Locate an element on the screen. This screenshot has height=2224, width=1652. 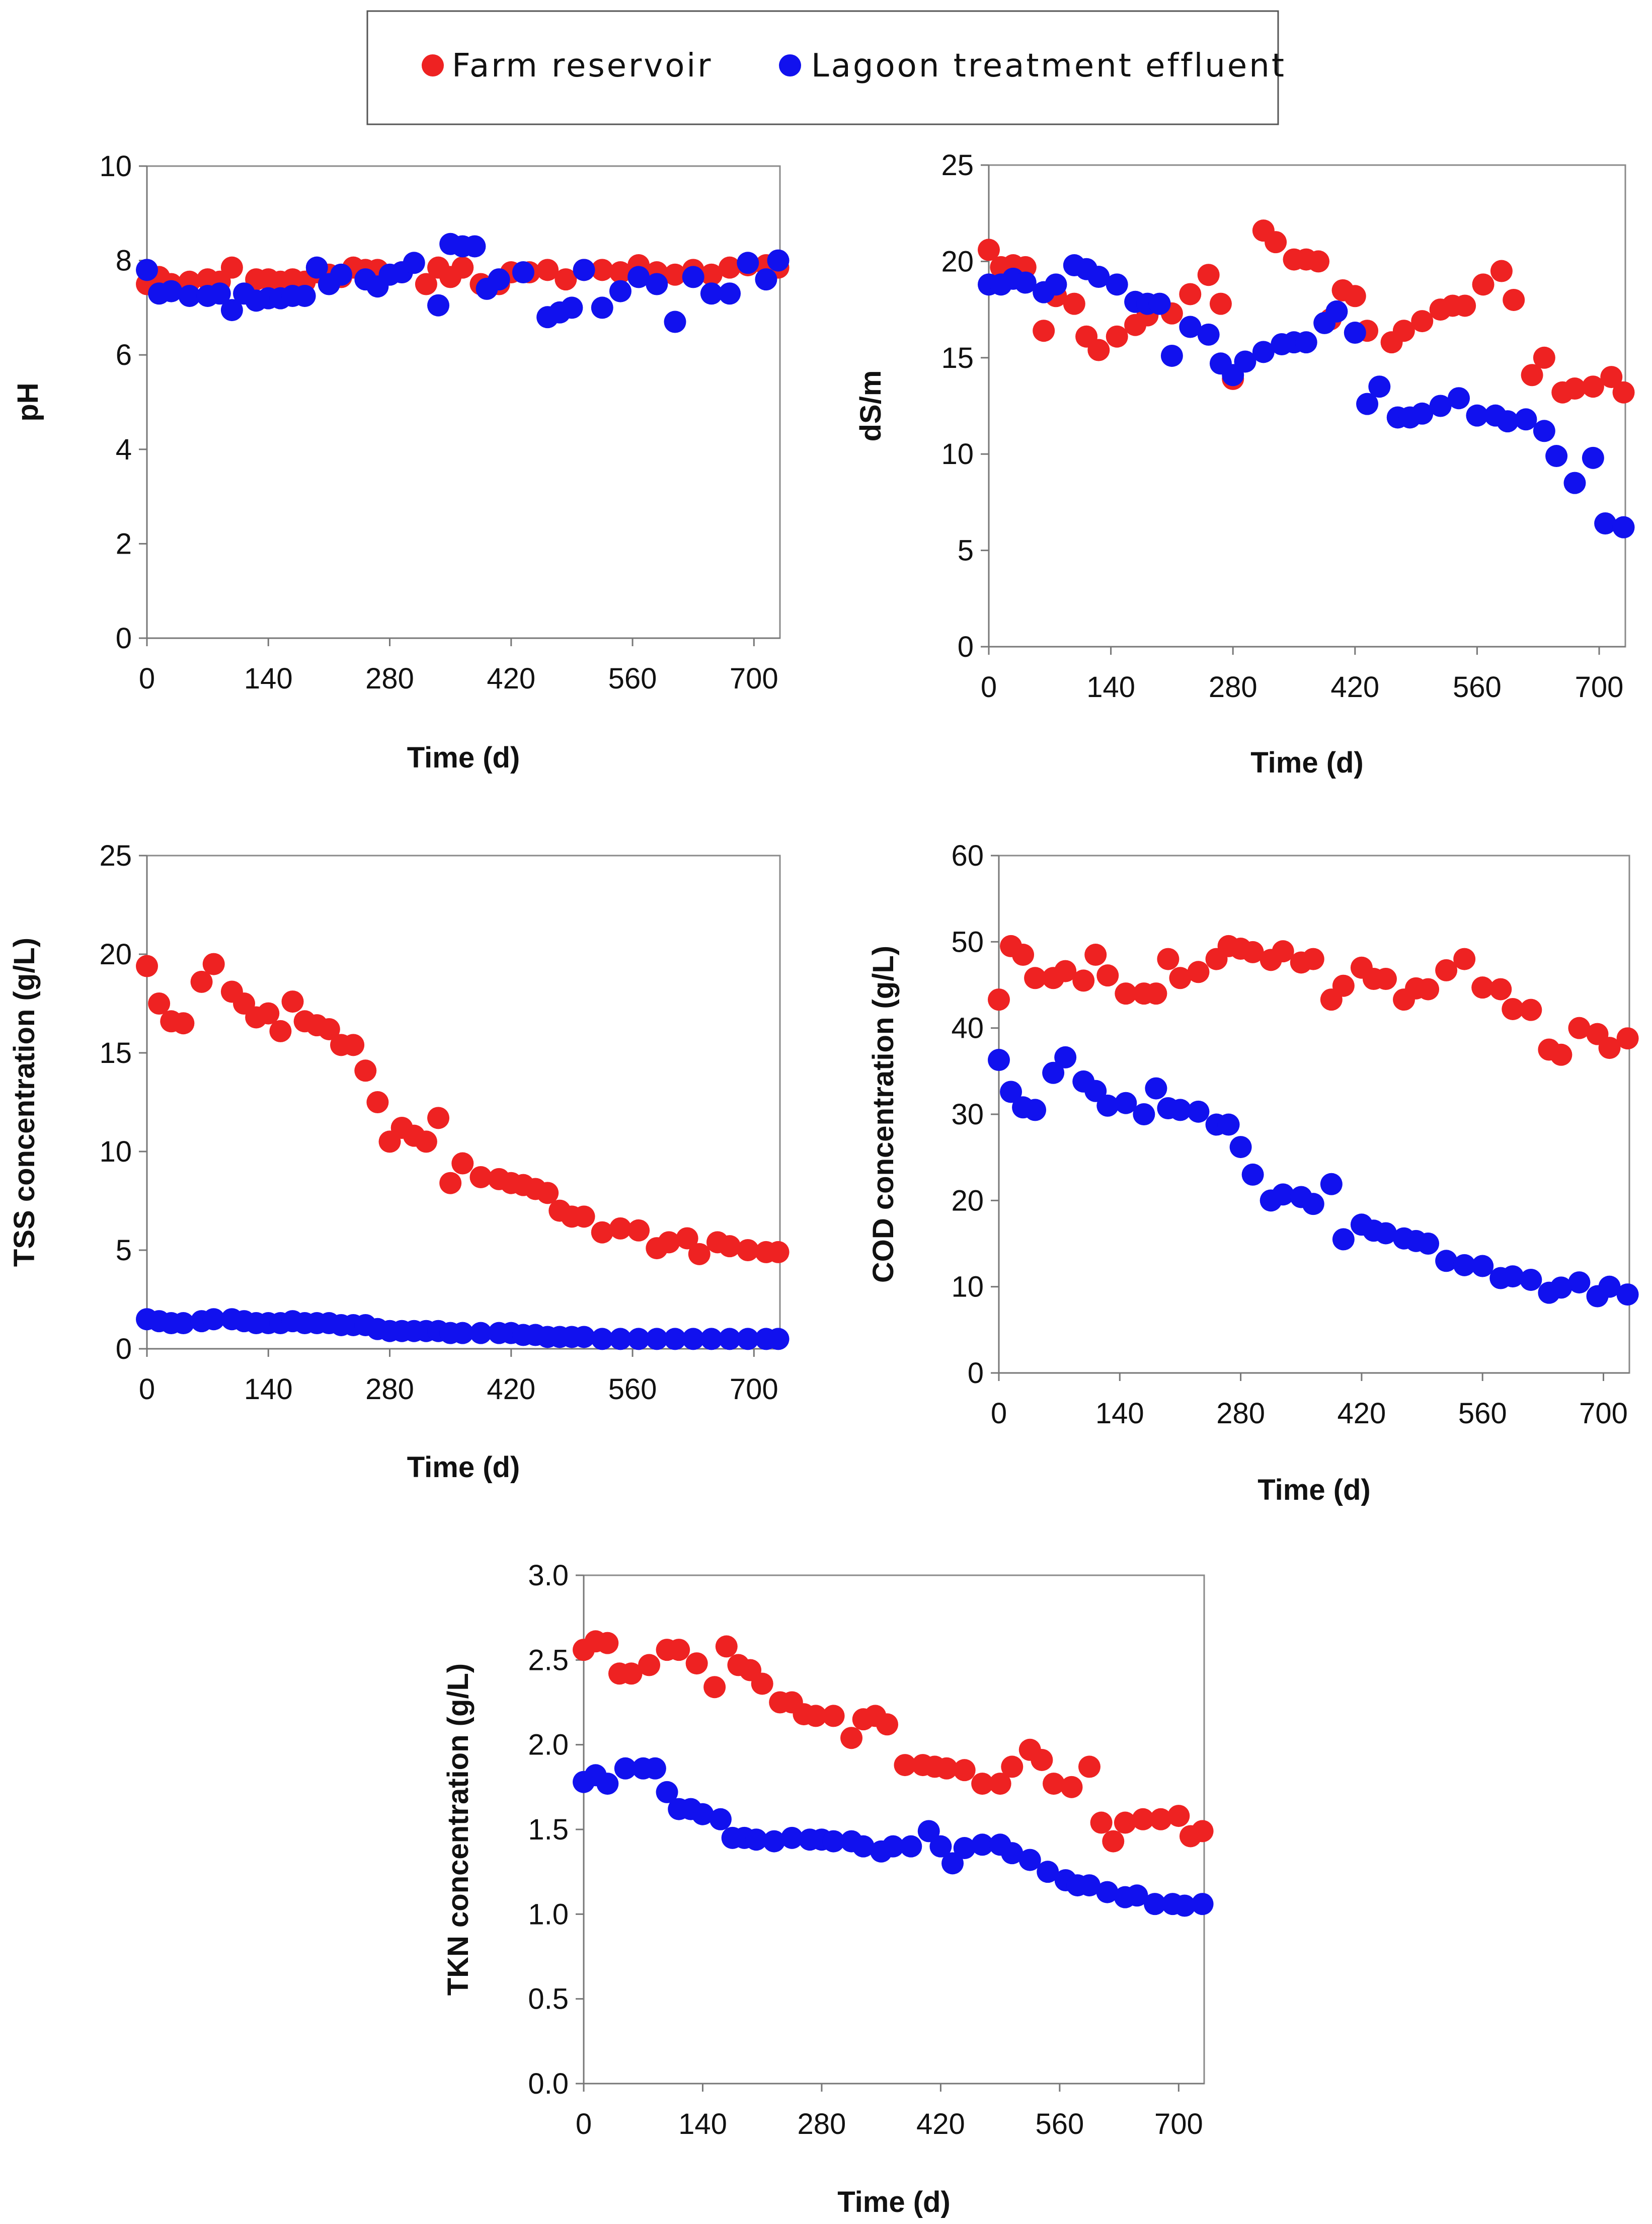
chart-ph: 0 2 4 6 8 10 0 140 280 420 560 700 Time (d) pH is located at coordinates (401, 462).